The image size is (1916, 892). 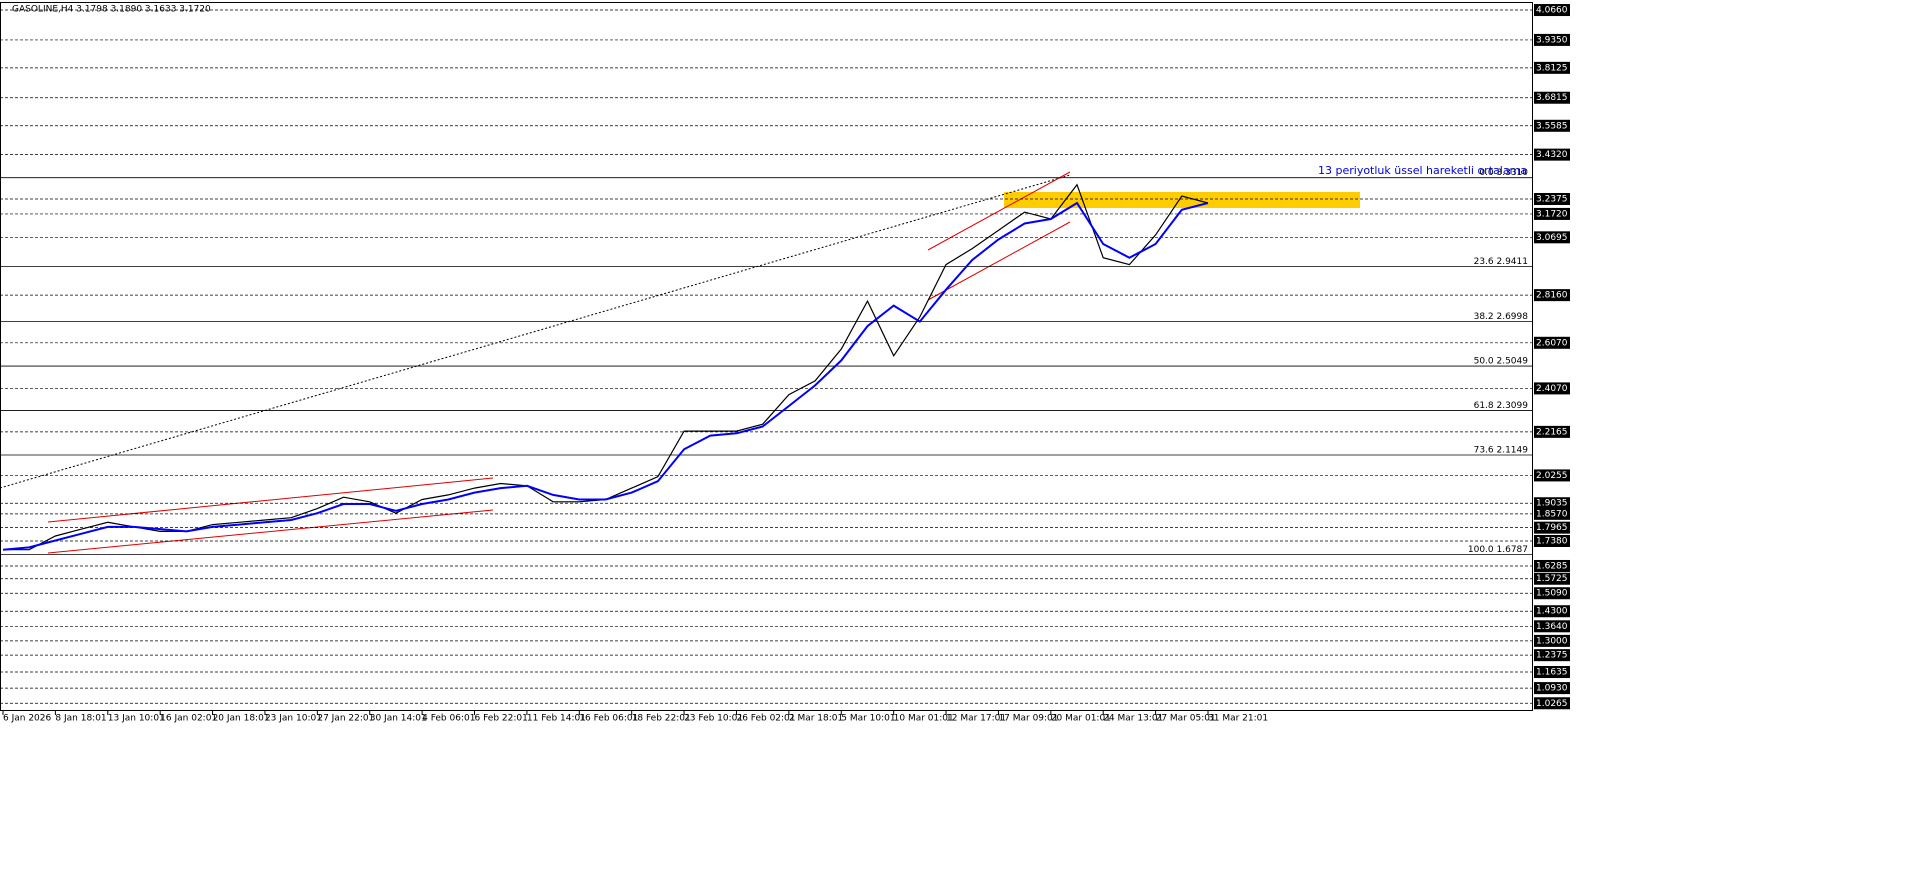 I want to click on y-tick-label: 3.8125, so click(x=1552, y=68).